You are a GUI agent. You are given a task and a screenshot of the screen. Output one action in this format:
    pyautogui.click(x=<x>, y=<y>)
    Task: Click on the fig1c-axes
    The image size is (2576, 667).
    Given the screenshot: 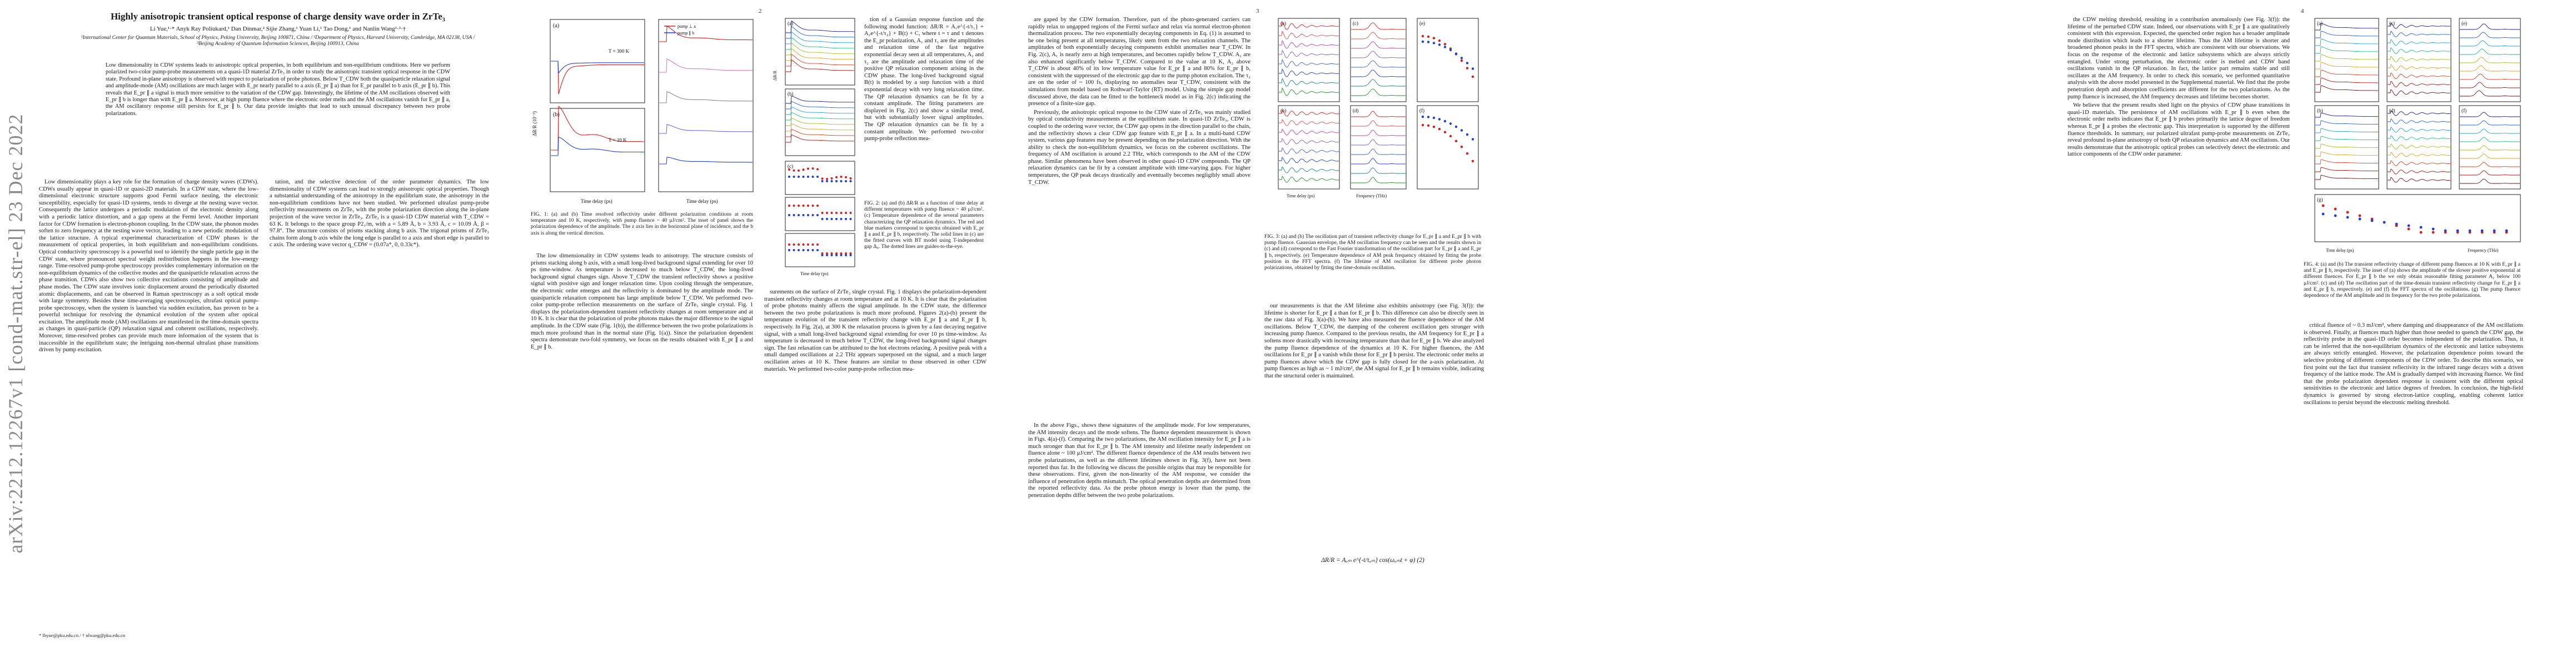 What is the action you would take?
    pyautogui.click(x=706, y=105)
    